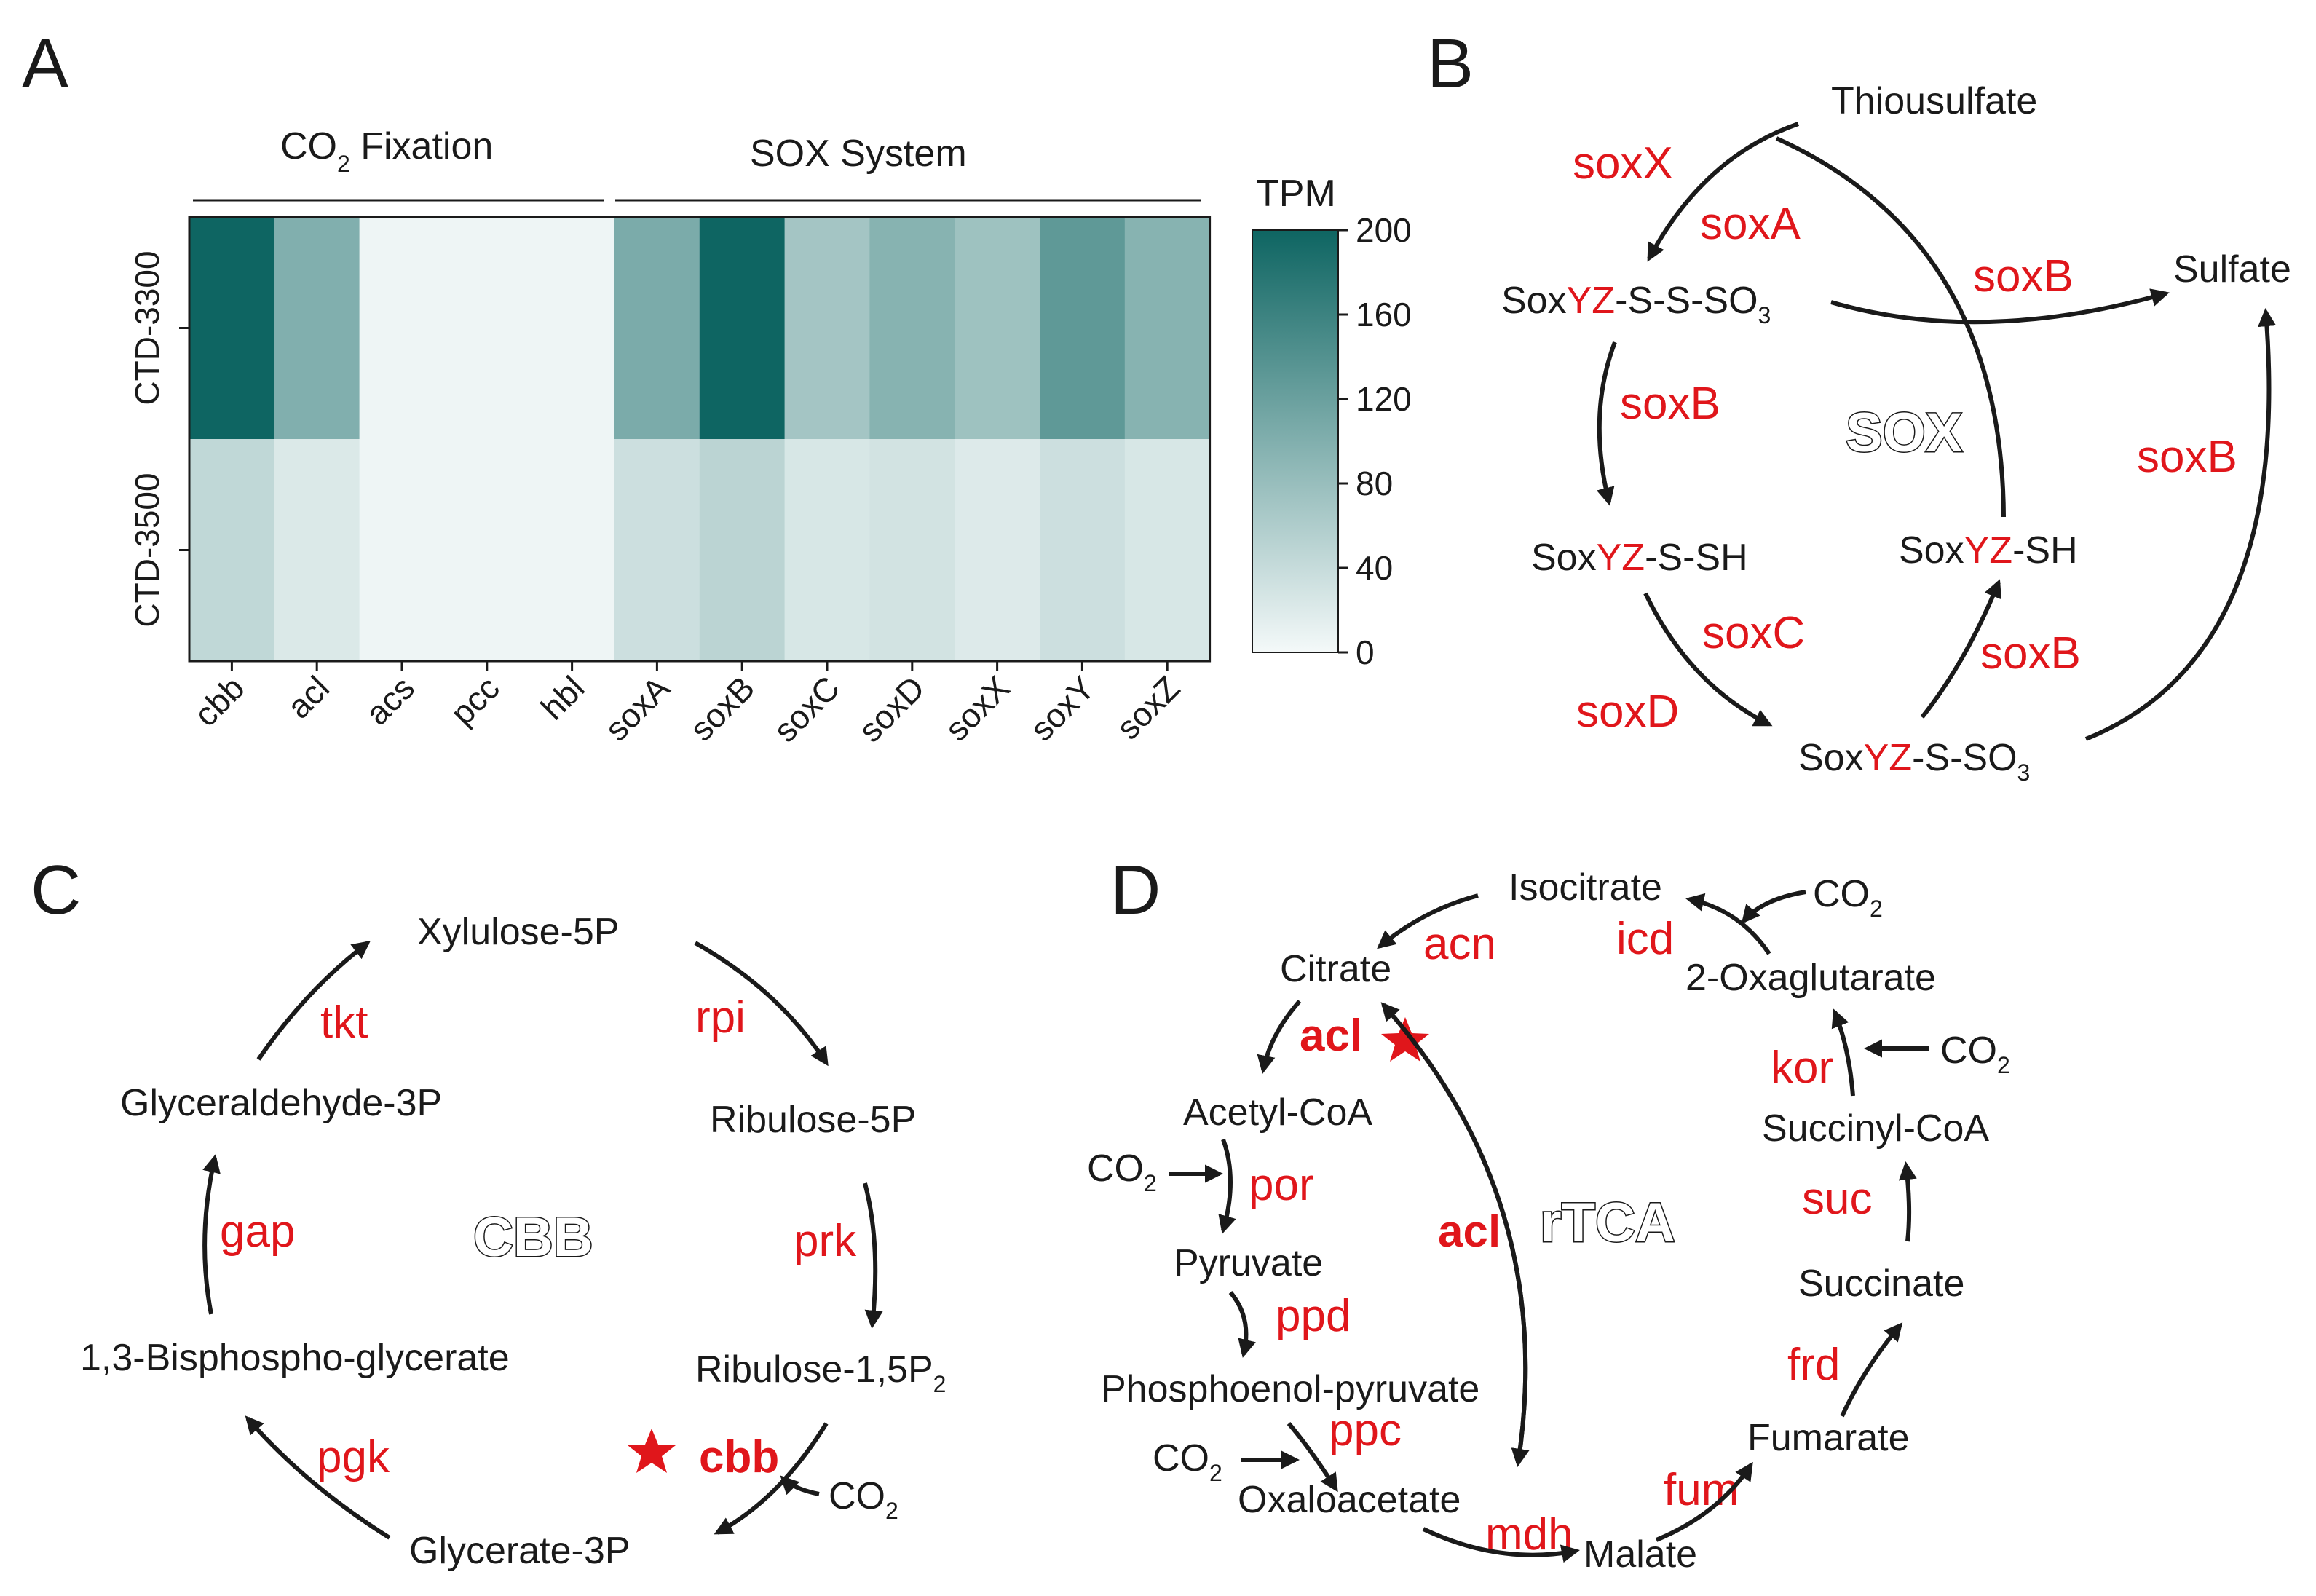  Describe the element at coordinates (743, 328) in the screenshot. I see `heatmap-cell-CTD-3300-soxB` at that location.